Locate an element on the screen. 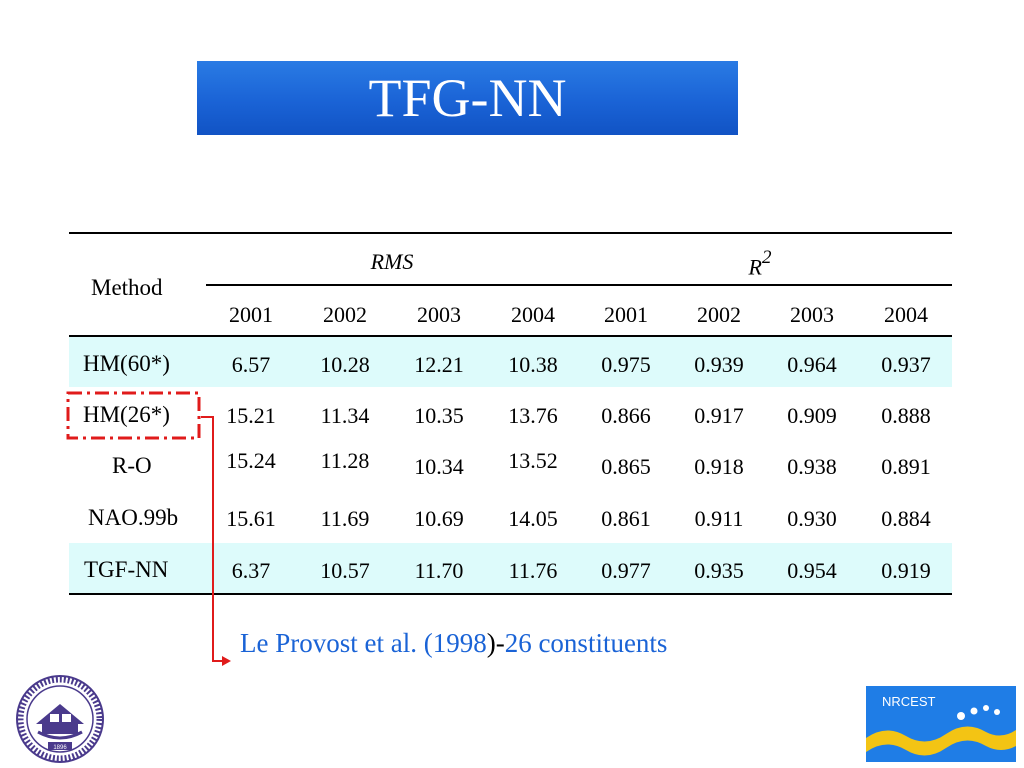  university-seal-logo: 1896 is located at coordinates (60, 719).